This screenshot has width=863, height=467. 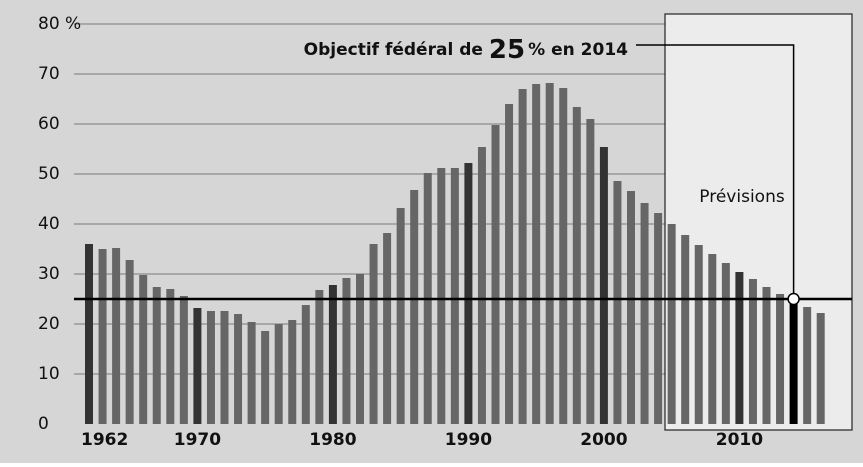 What do you see at coordinates (59, 24) in the screenshot?
I see `y-tick-label: 80 %` at bounding box center [59, 24].